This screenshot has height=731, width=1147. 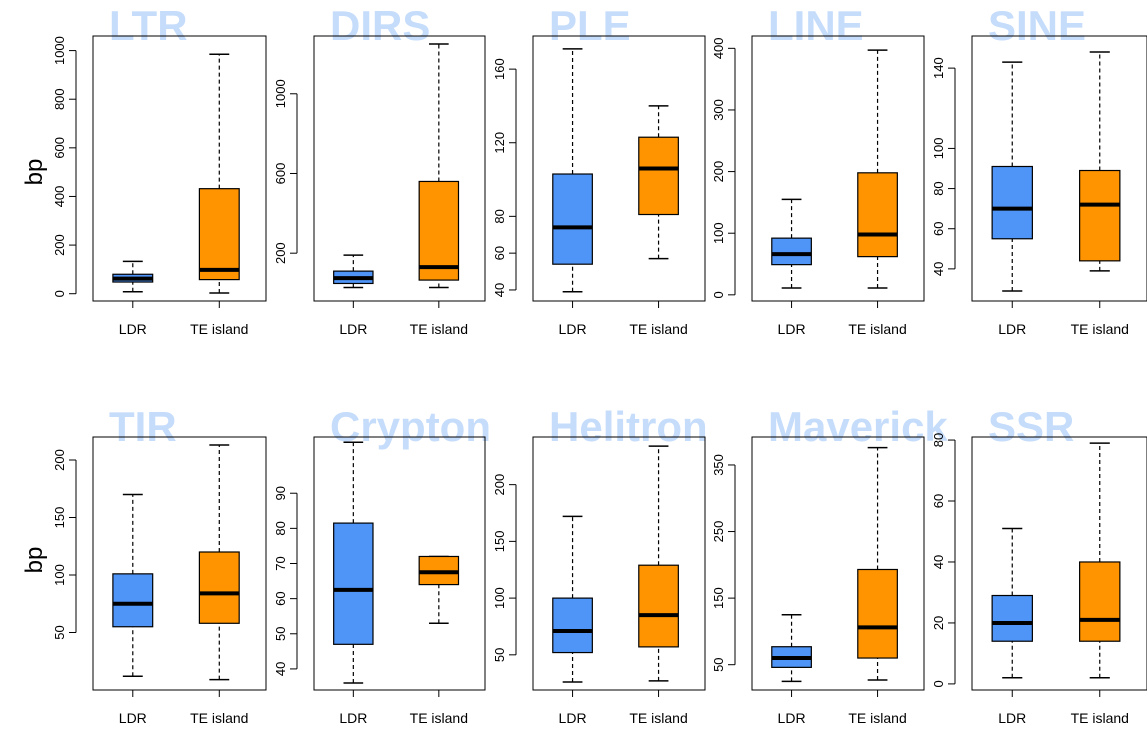 I want to click on panel-dirs: DIRS 200 600 1000 LDR TE island, so click(x=379, y=169).